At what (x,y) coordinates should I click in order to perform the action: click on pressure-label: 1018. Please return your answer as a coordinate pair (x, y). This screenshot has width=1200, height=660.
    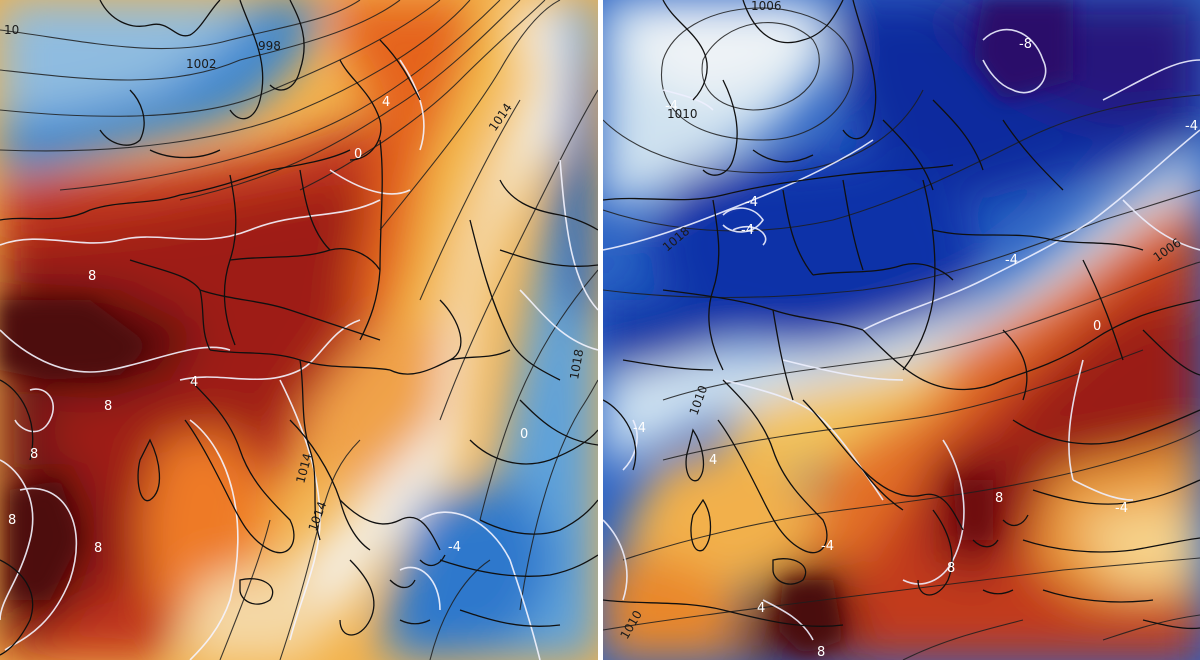
    Looking at the image, I should click on (576, 364).